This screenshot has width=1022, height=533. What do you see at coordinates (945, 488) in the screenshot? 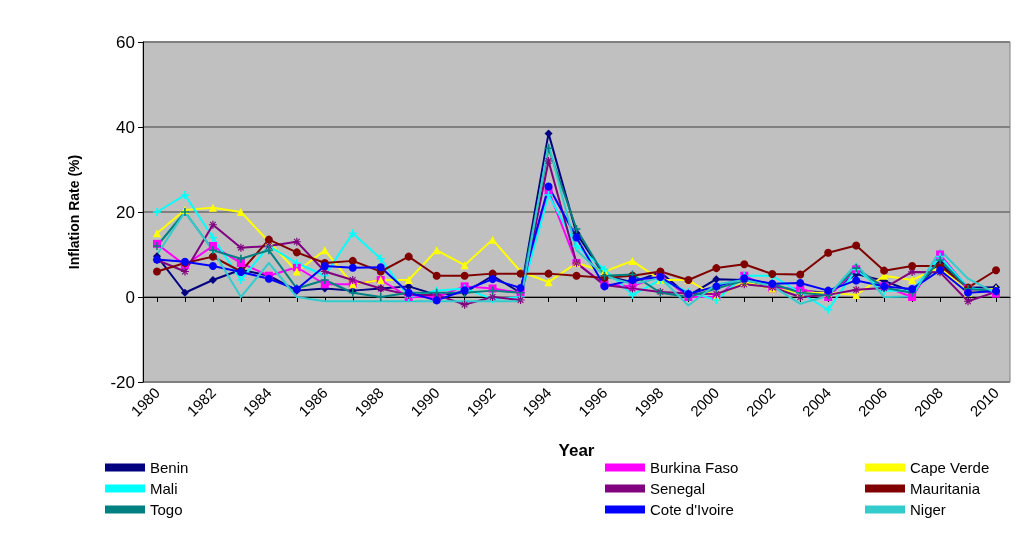
I see `legend-label: Mauritania` at bounding box center [945, 488].